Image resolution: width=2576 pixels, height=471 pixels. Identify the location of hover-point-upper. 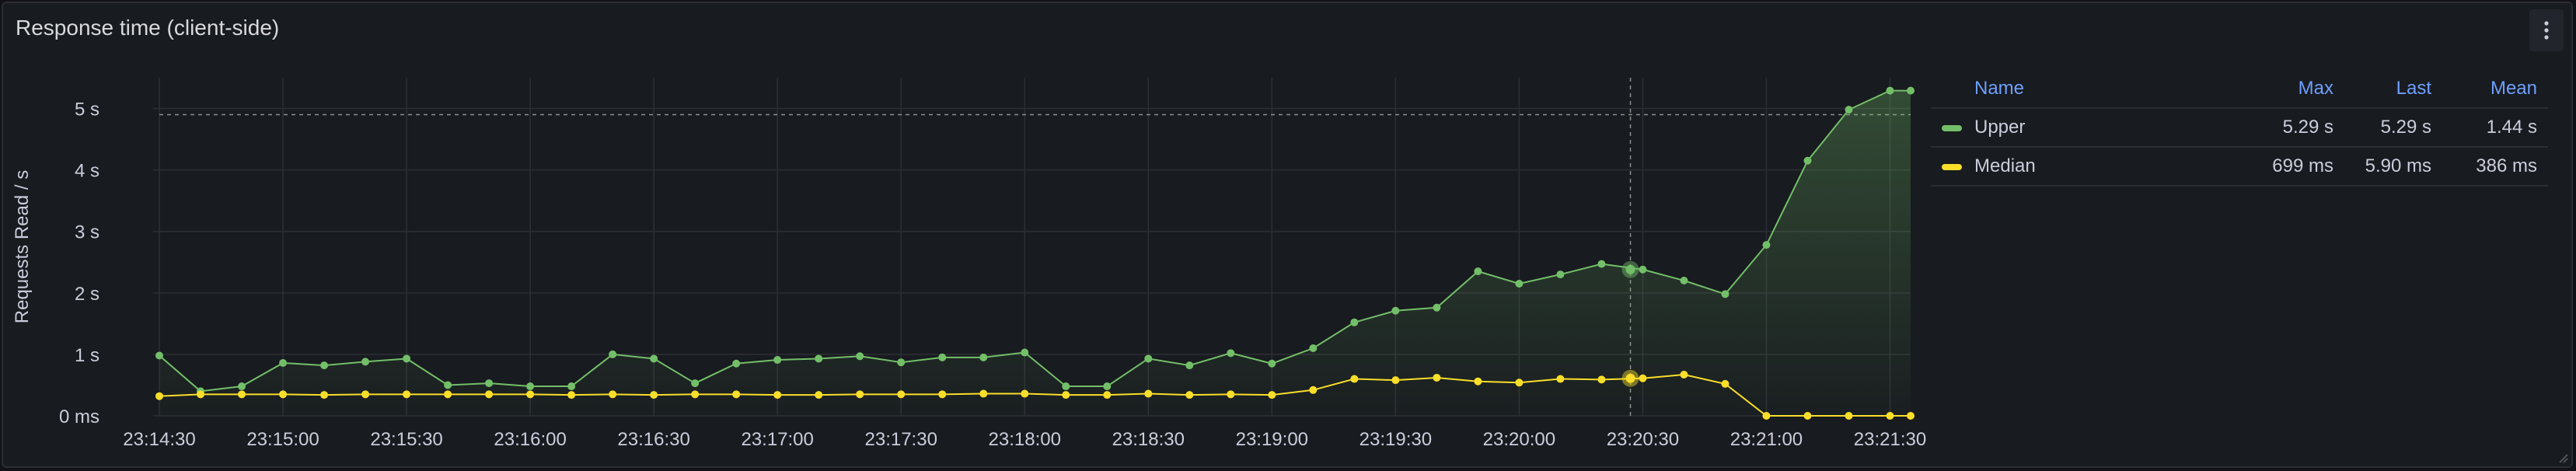
(1630, 269).